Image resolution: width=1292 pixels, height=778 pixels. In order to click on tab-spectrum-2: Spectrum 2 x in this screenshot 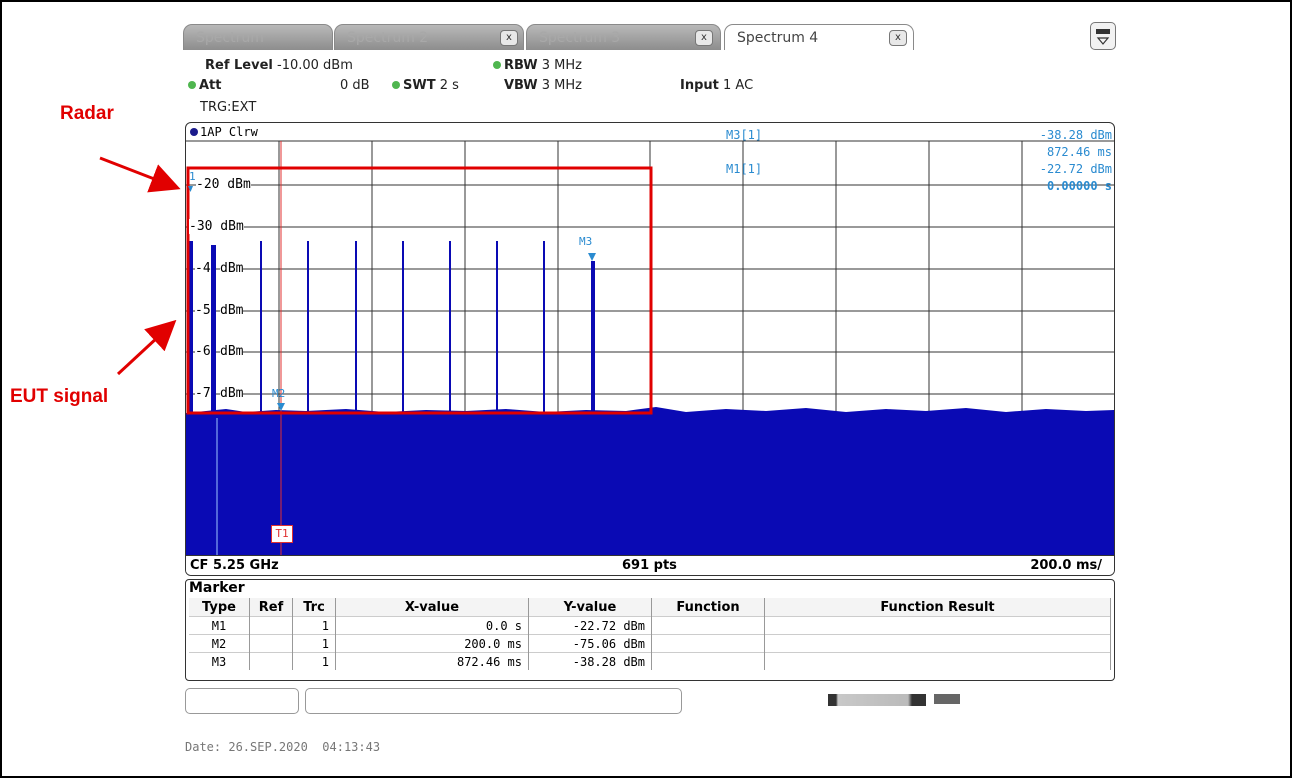, I will do `click(429, 37)`.